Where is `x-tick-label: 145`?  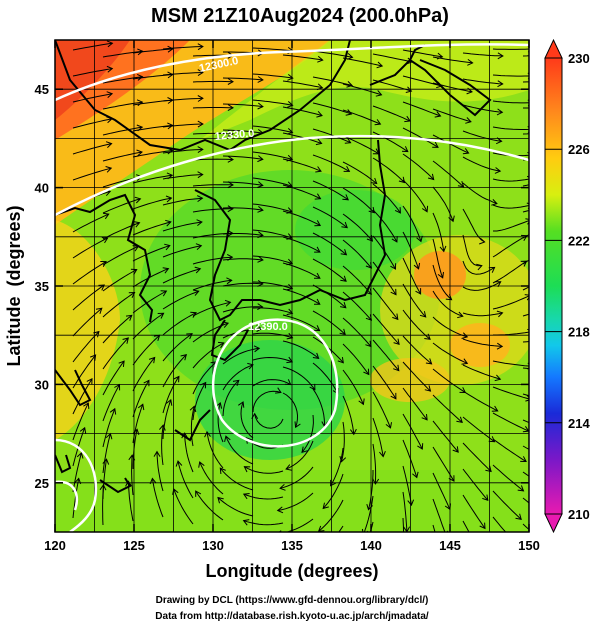 x-tick-label: 145 is located at coordinates (450, 545).